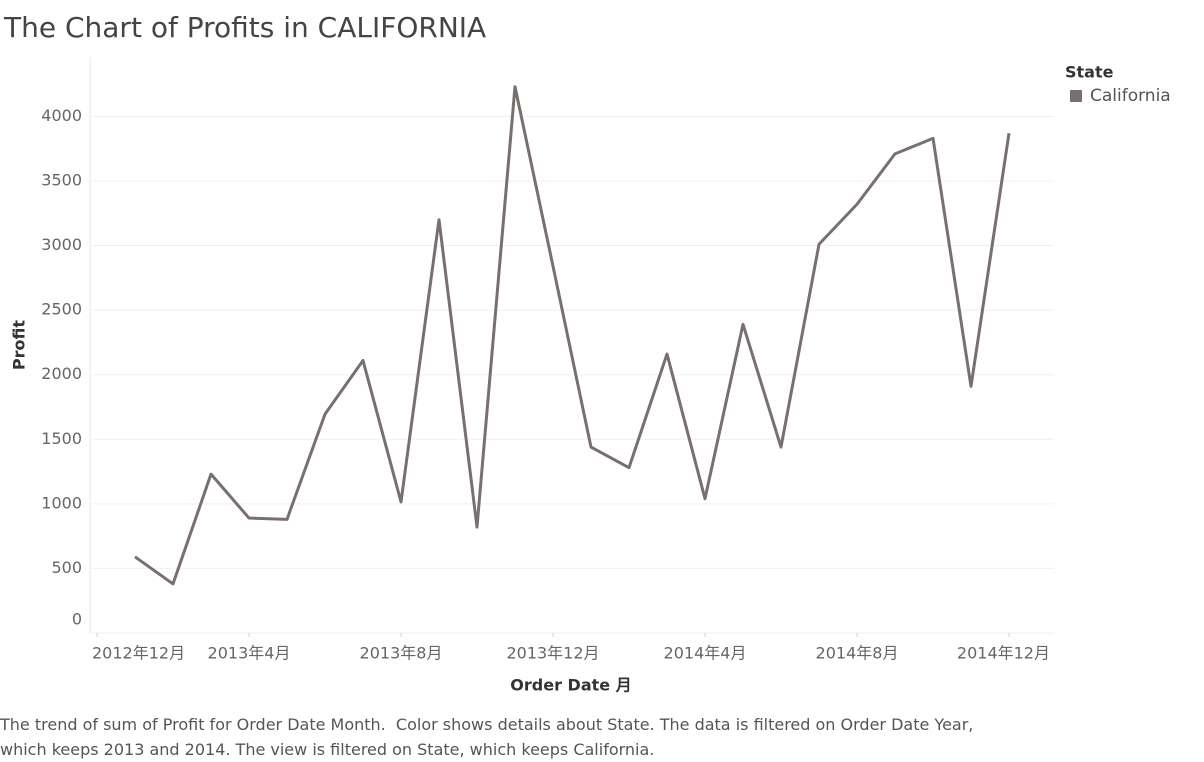 The width and height of the screenshot is (1204, 762). What do you see at coordinates (61, 502) in the screenshot?
I see `y-tick-label: 1000` at bounding box center [61, 502].